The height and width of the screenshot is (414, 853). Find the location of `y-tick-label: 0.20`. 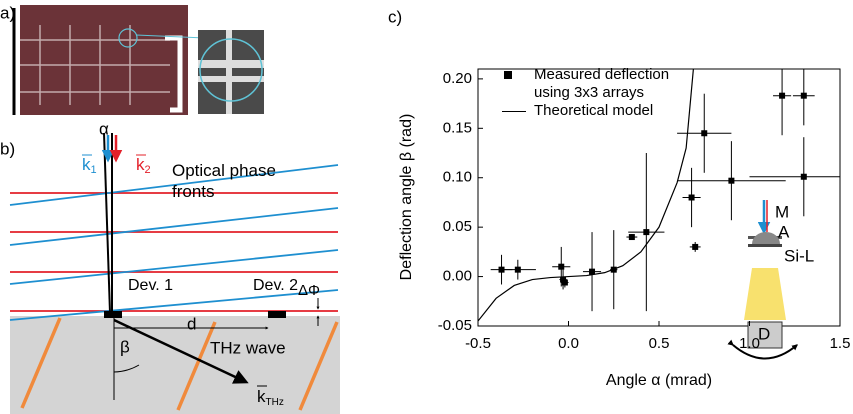

y-tick-label: 0.20 is located at coordinates (457, 78).